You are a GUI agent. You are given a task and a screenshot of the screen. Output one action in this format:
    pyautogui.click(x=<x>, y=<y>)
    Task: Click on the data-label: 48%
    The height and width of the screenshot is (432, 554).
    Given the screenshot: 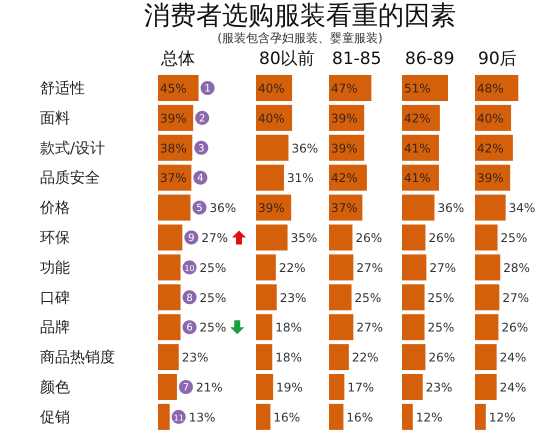 What is the action you would take?
    pyautogui.click(x=490, y=89)
    